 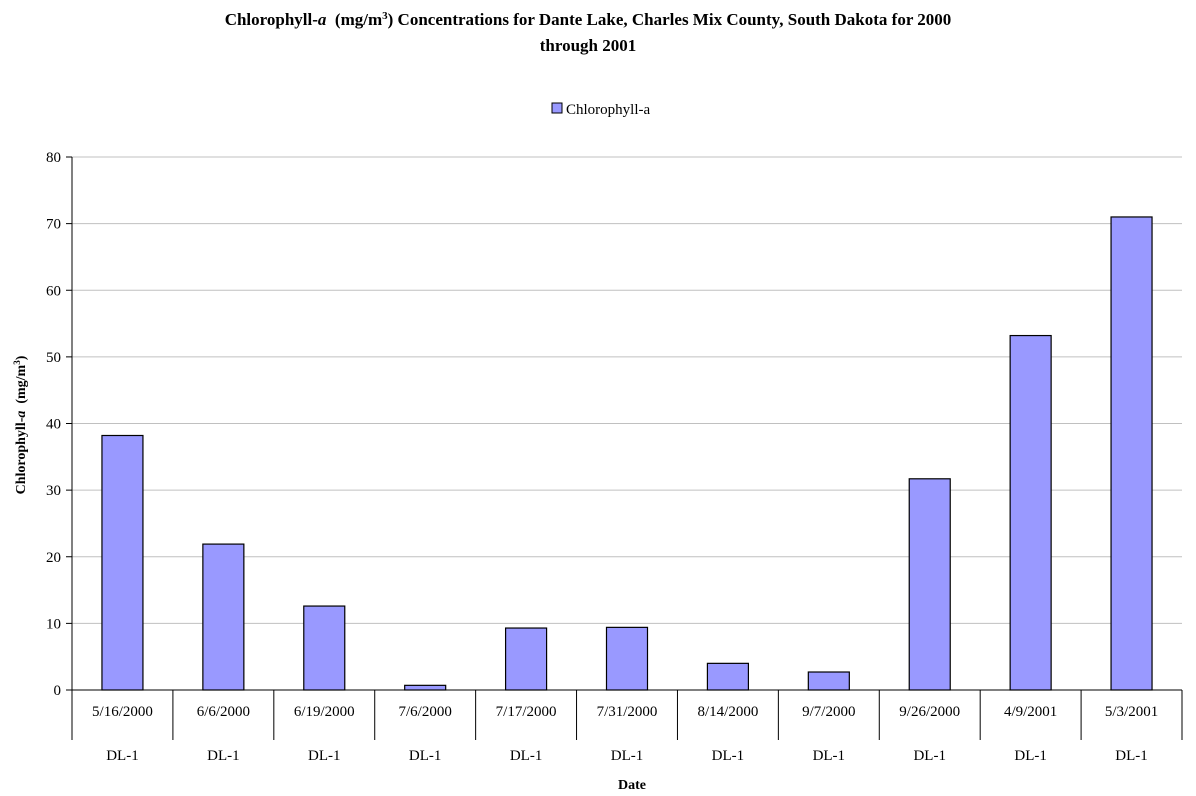 What do you see at coordinates (53, 624) in the screenshot?
I see `y-tick-label: 10` at bounding box center [53, 624].